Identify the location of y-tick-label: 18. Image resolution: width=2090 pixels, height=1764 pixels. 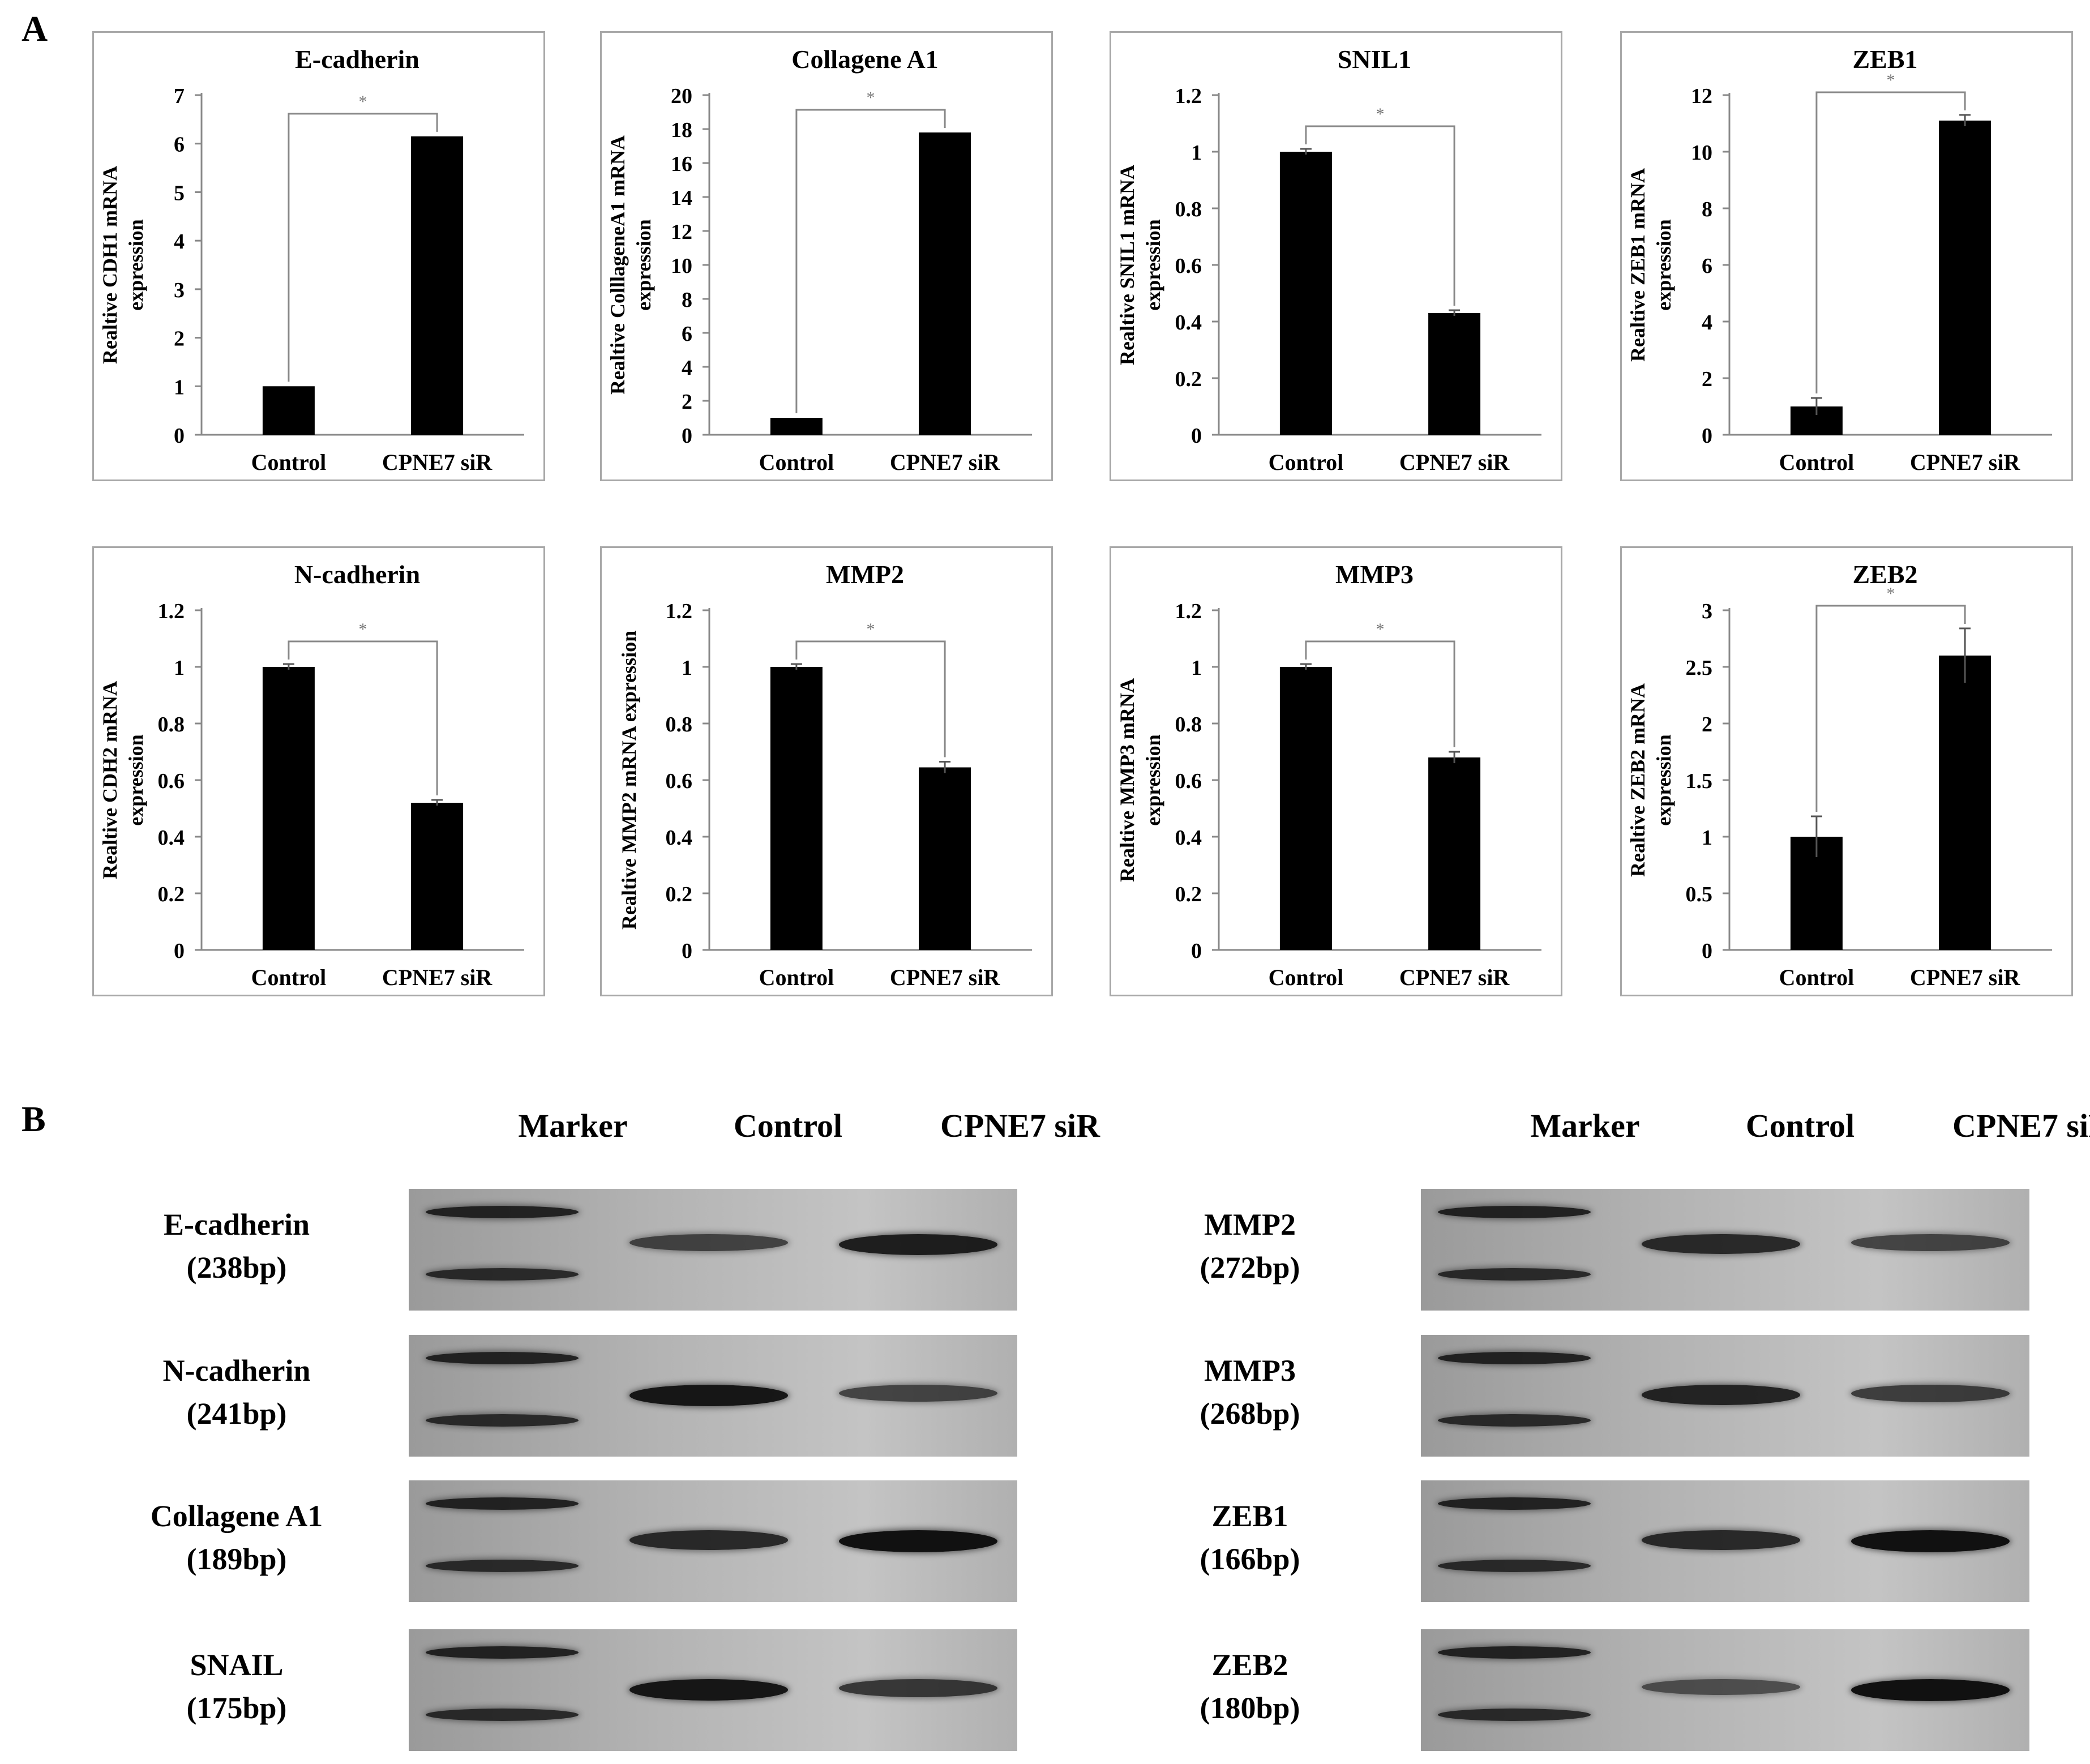
(681, 130).